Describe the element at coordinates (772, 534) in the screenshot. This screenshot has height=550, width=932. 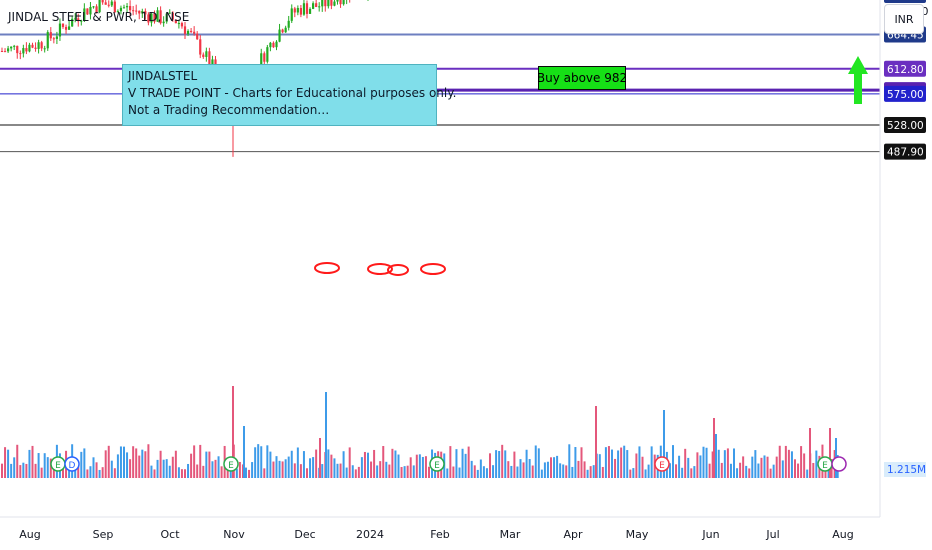
I see `x-tick-label: Jul` at that location.